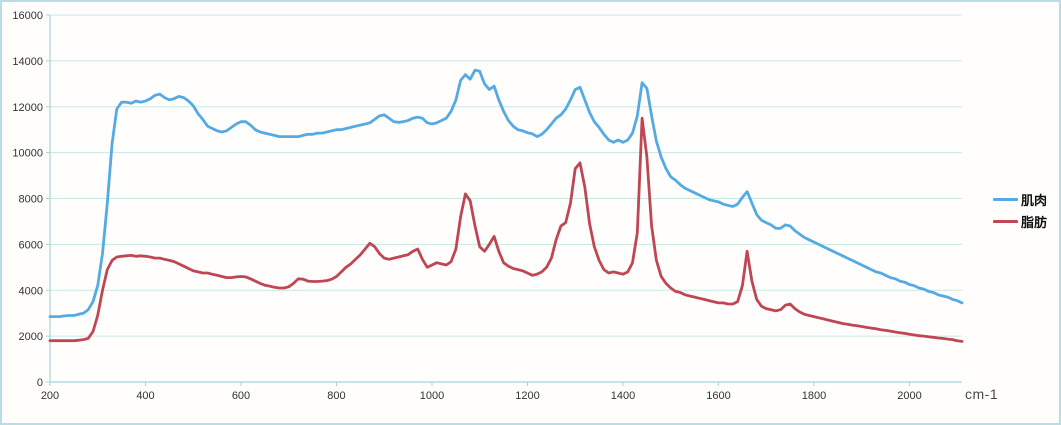  What do you see at coordinates (31, 291) in the screenshot?
I see `y-tick-label: 4000` at bounding box center [31, 291].